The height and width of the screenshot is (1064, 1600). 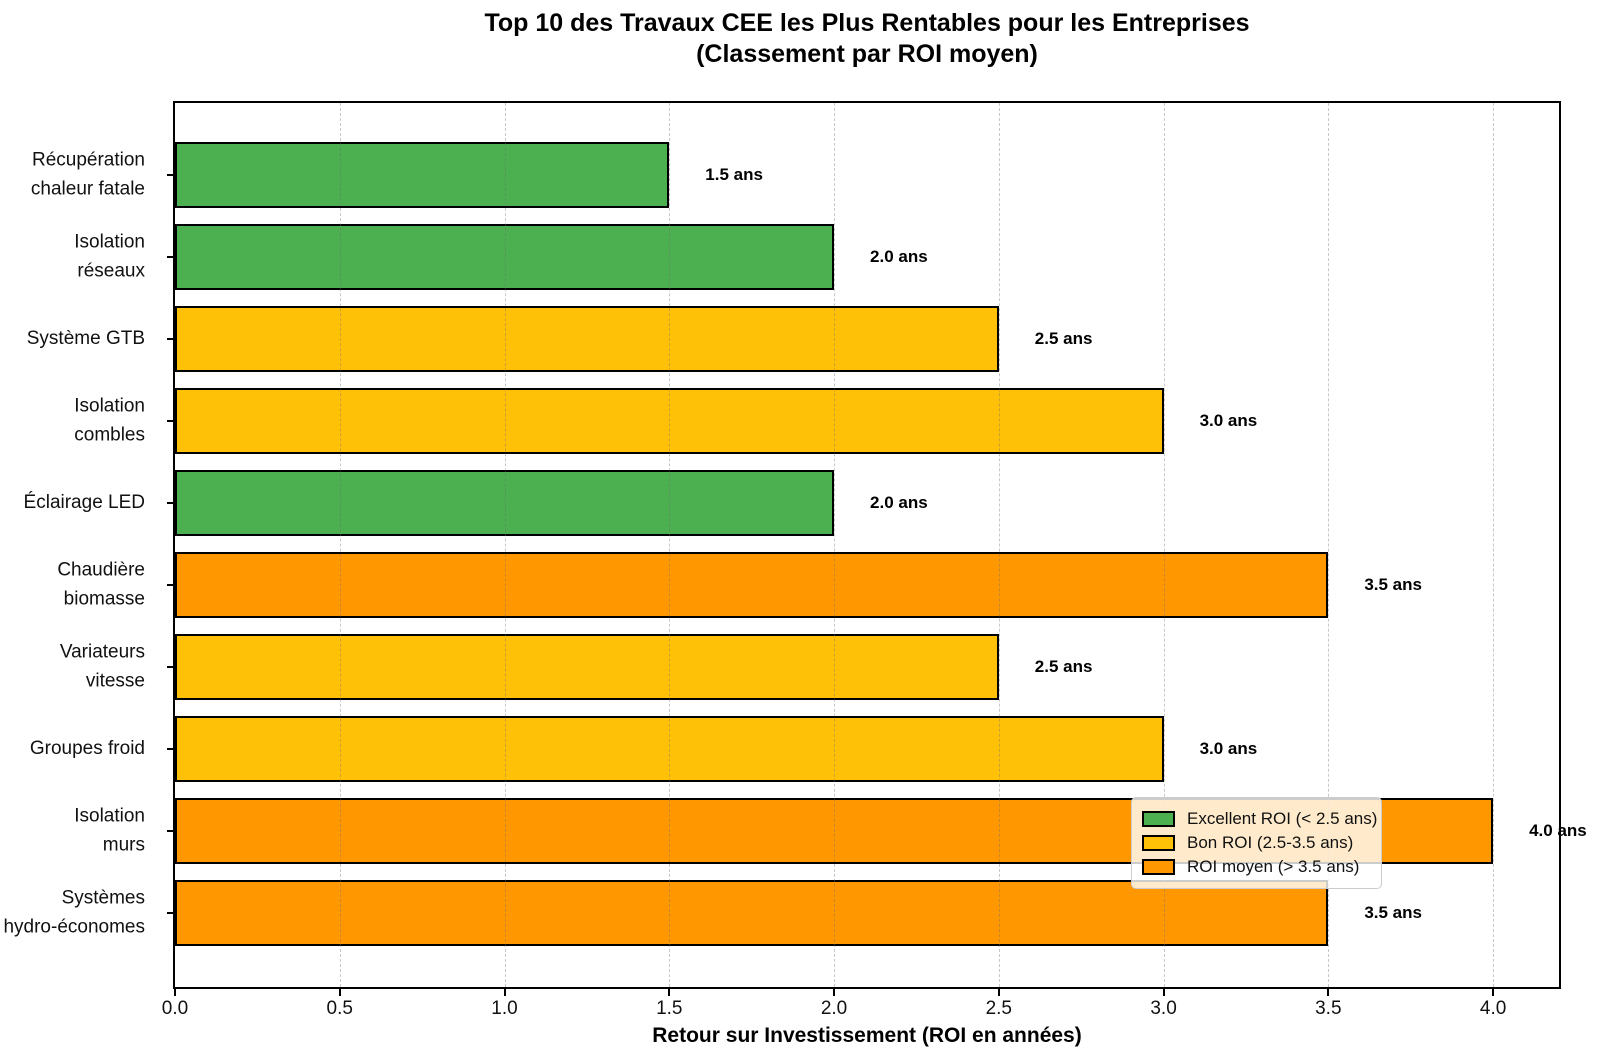 What do you see at coordinates (1328, 1008) in the screenshot?
I see `x-axis-tick-label: 3.5` at bounding box center [1328, 1008].